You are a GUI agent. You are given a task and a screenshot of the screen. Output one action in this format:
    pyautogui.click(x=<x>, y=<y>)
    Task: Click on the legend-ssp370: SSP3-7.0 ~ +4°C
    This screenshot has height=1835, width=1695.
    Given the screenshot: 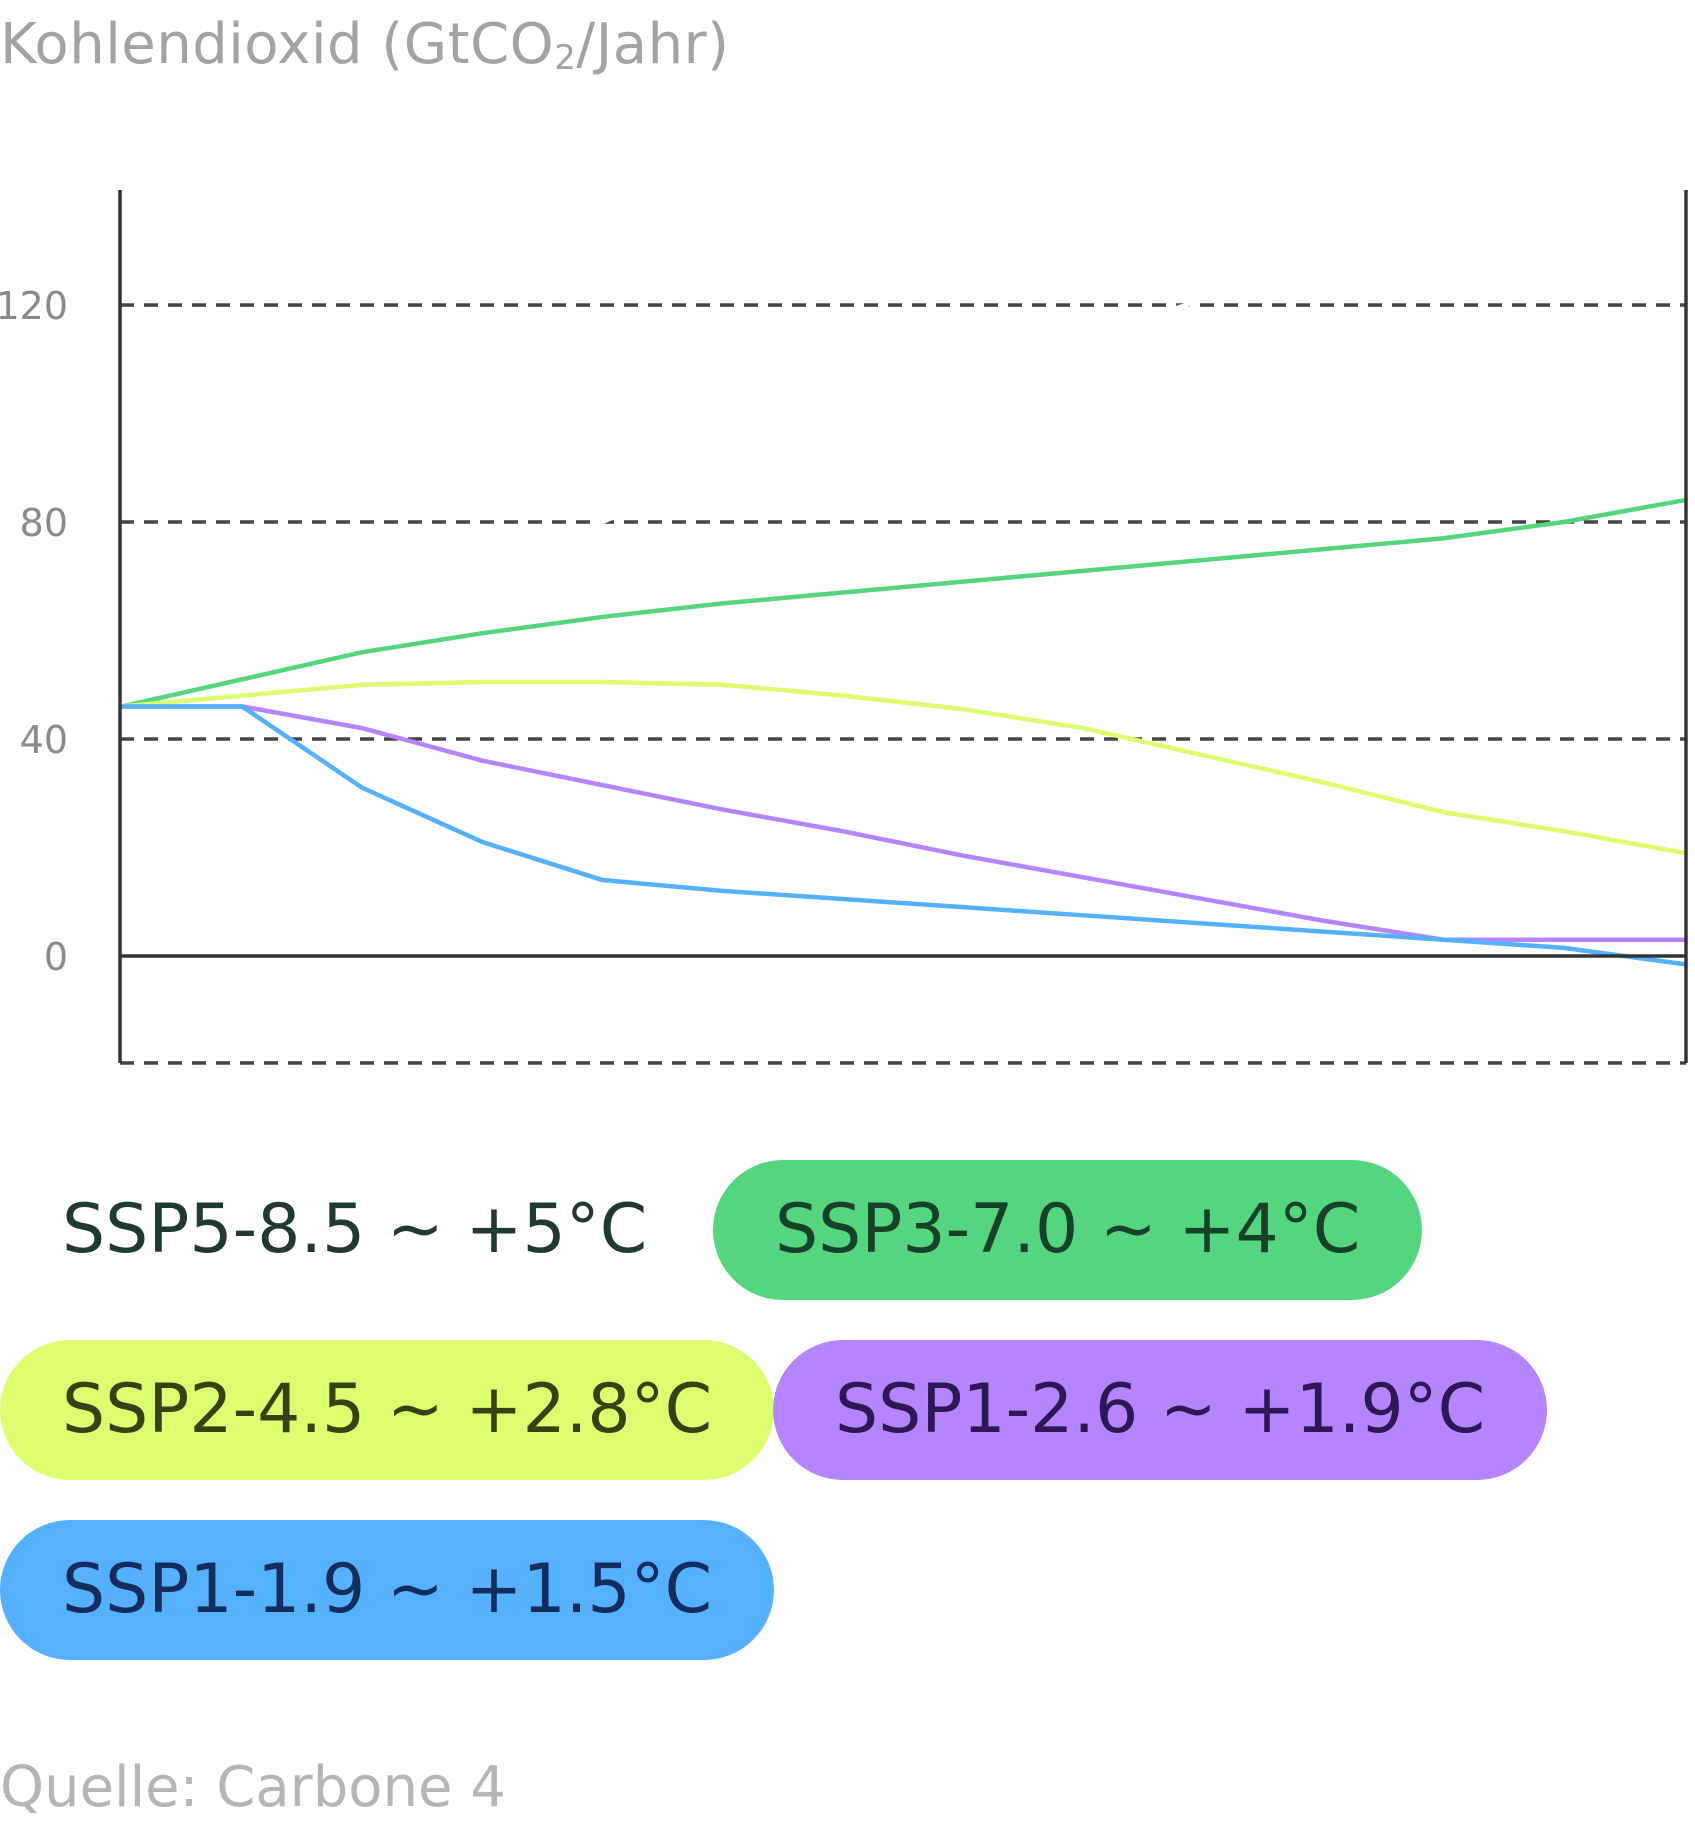 What is the action you would take?
    pyautogui.click(x=1068, y=1230)
    